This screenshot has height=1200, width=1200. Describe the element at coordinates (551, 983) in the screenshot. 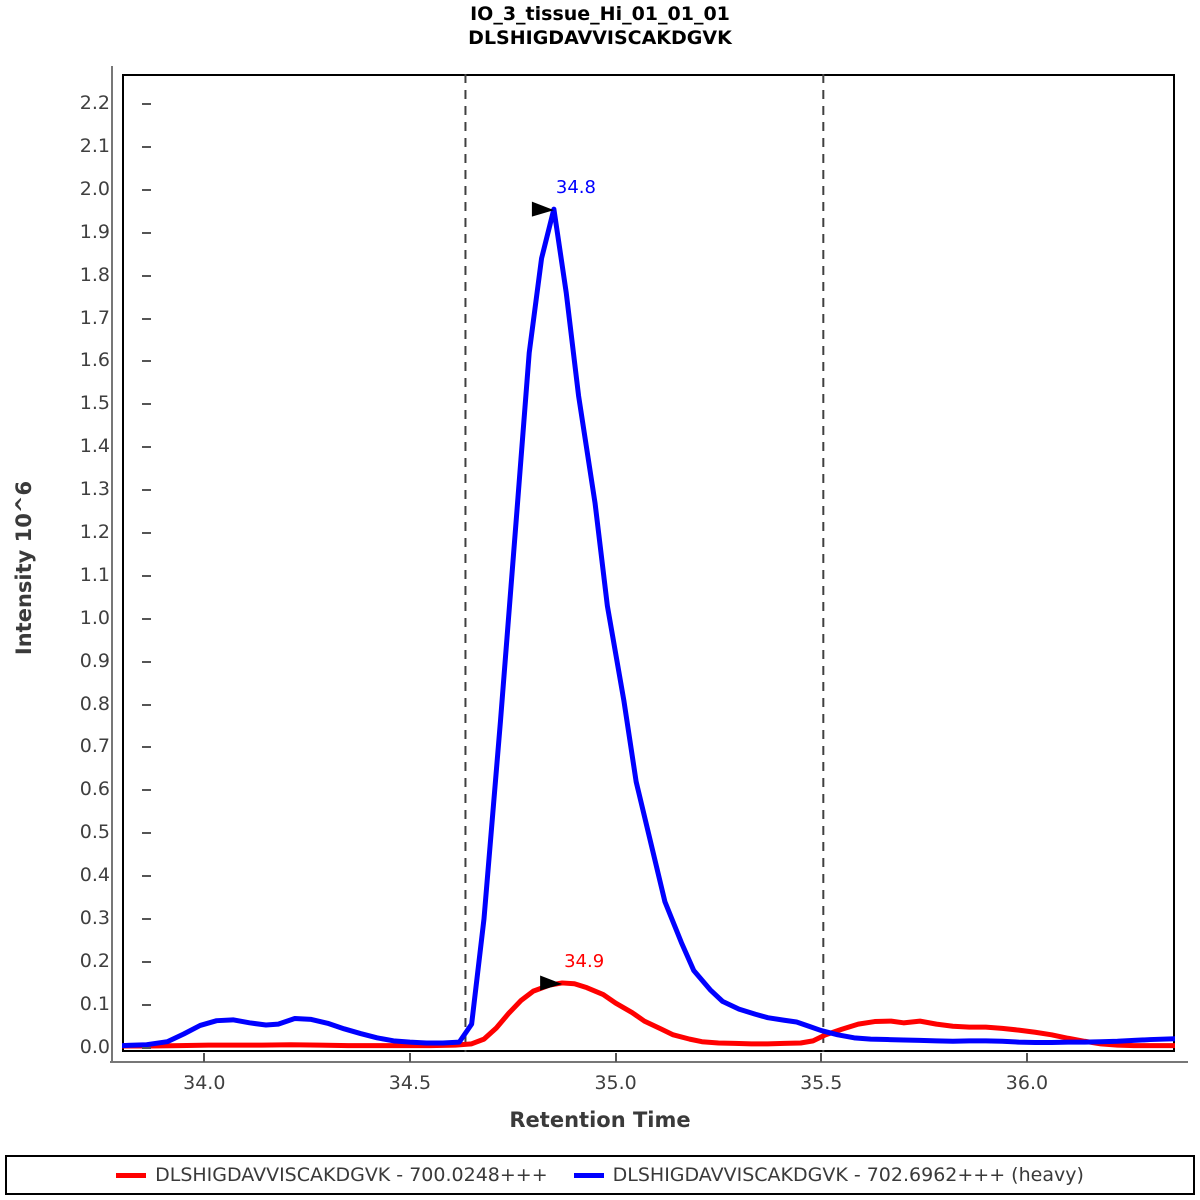

I see `peak-apex-marker-light` at that location.